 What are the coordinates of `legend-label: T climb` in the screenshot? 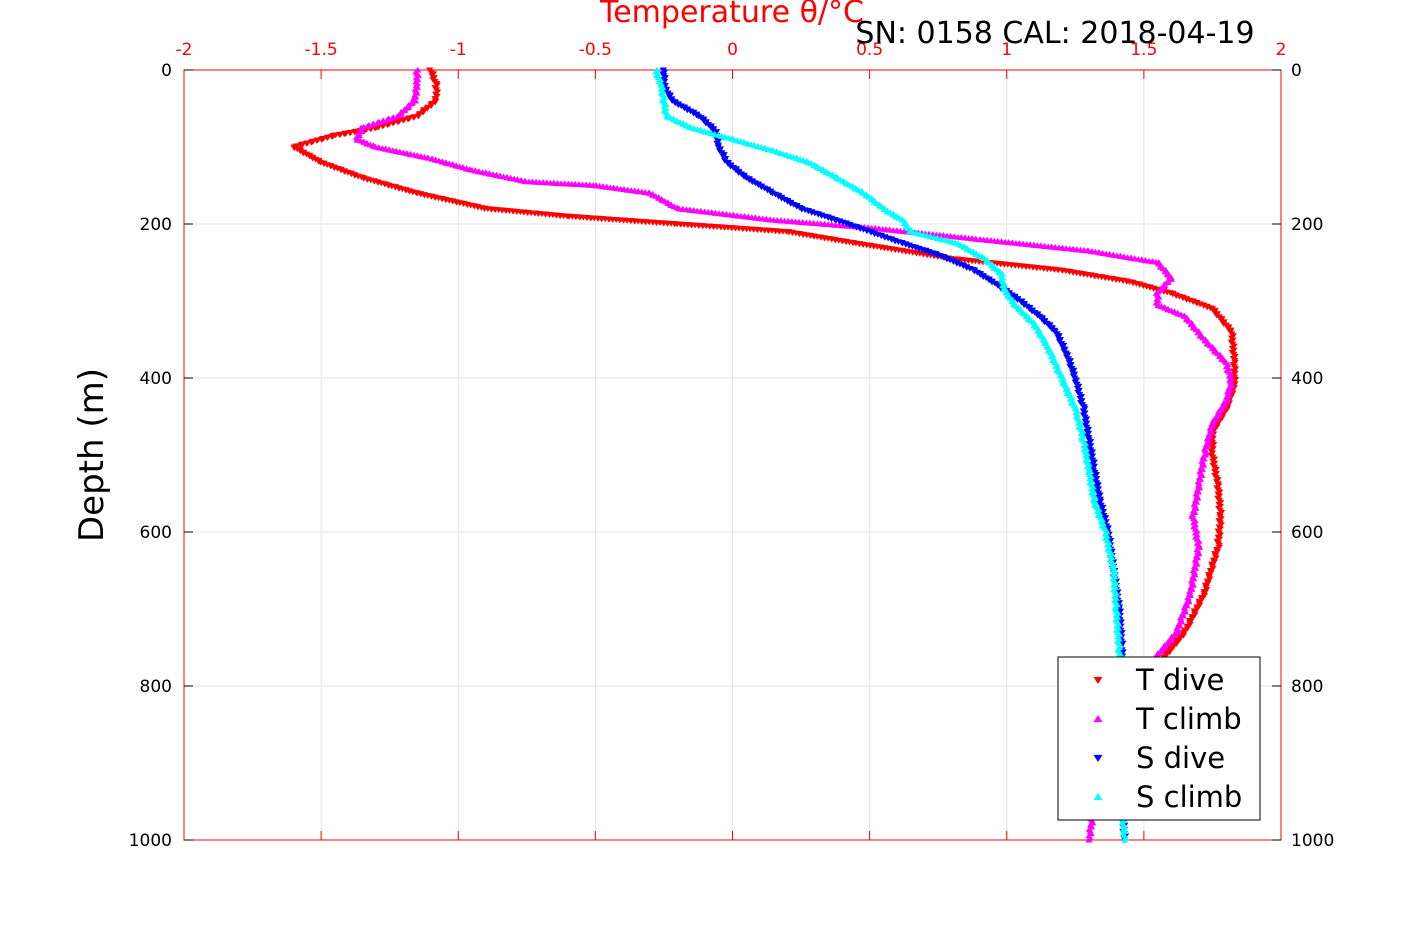 It's located at (1188, 719).